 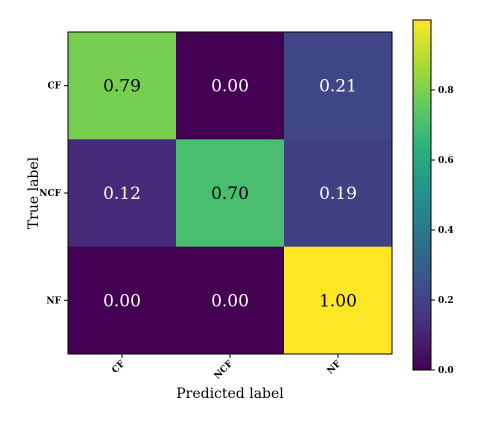 I want to click on cell-value-label: 1.00, so click(x=338, y=301).